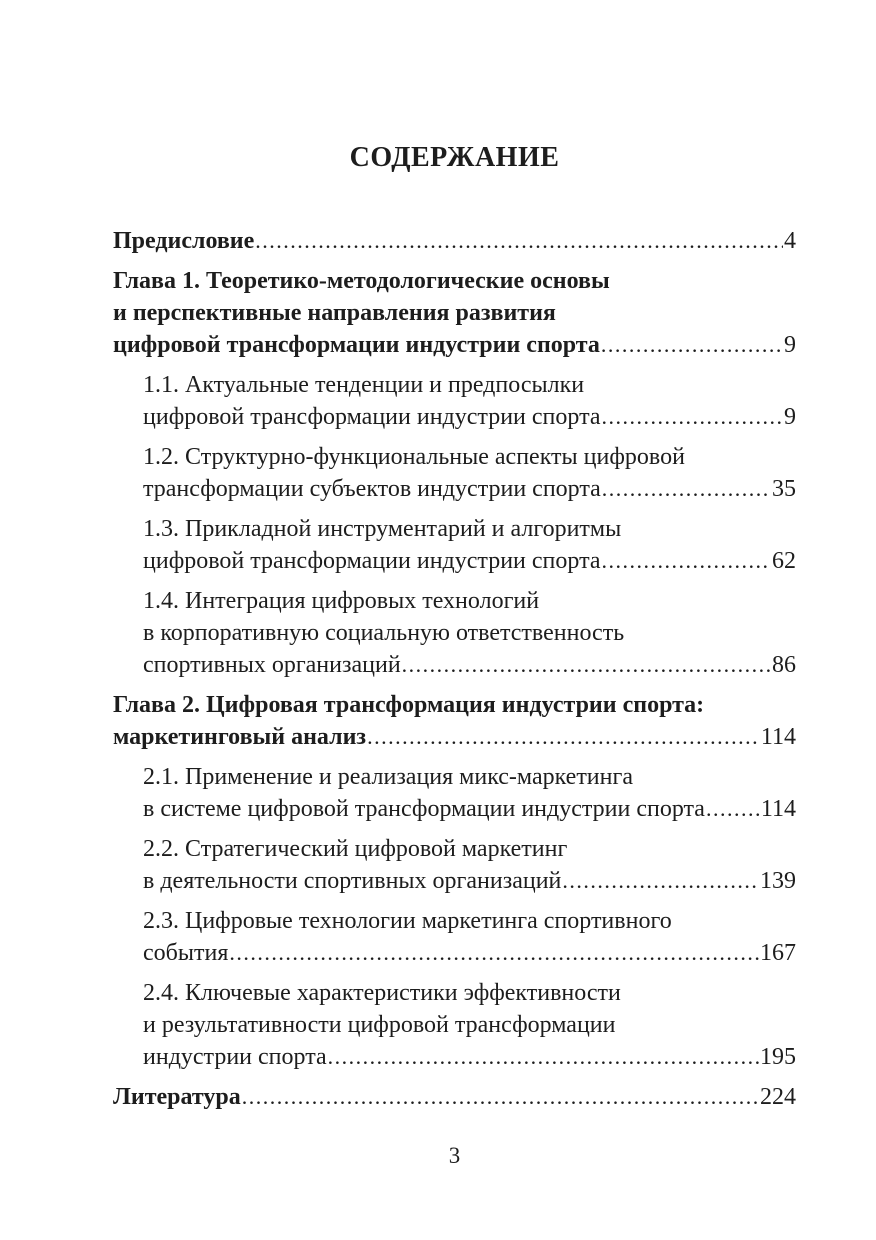 This screenshot has height=1240, width=876. I want to click on toc-entry-text: события, so click(186, 953).